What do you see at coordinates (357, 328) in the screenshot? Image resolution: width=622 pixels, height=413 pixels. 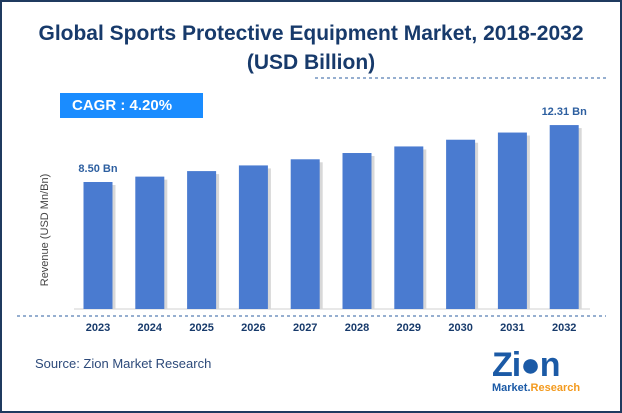 I see `x-tick-label: 2028` at bounding box center [357, 328].